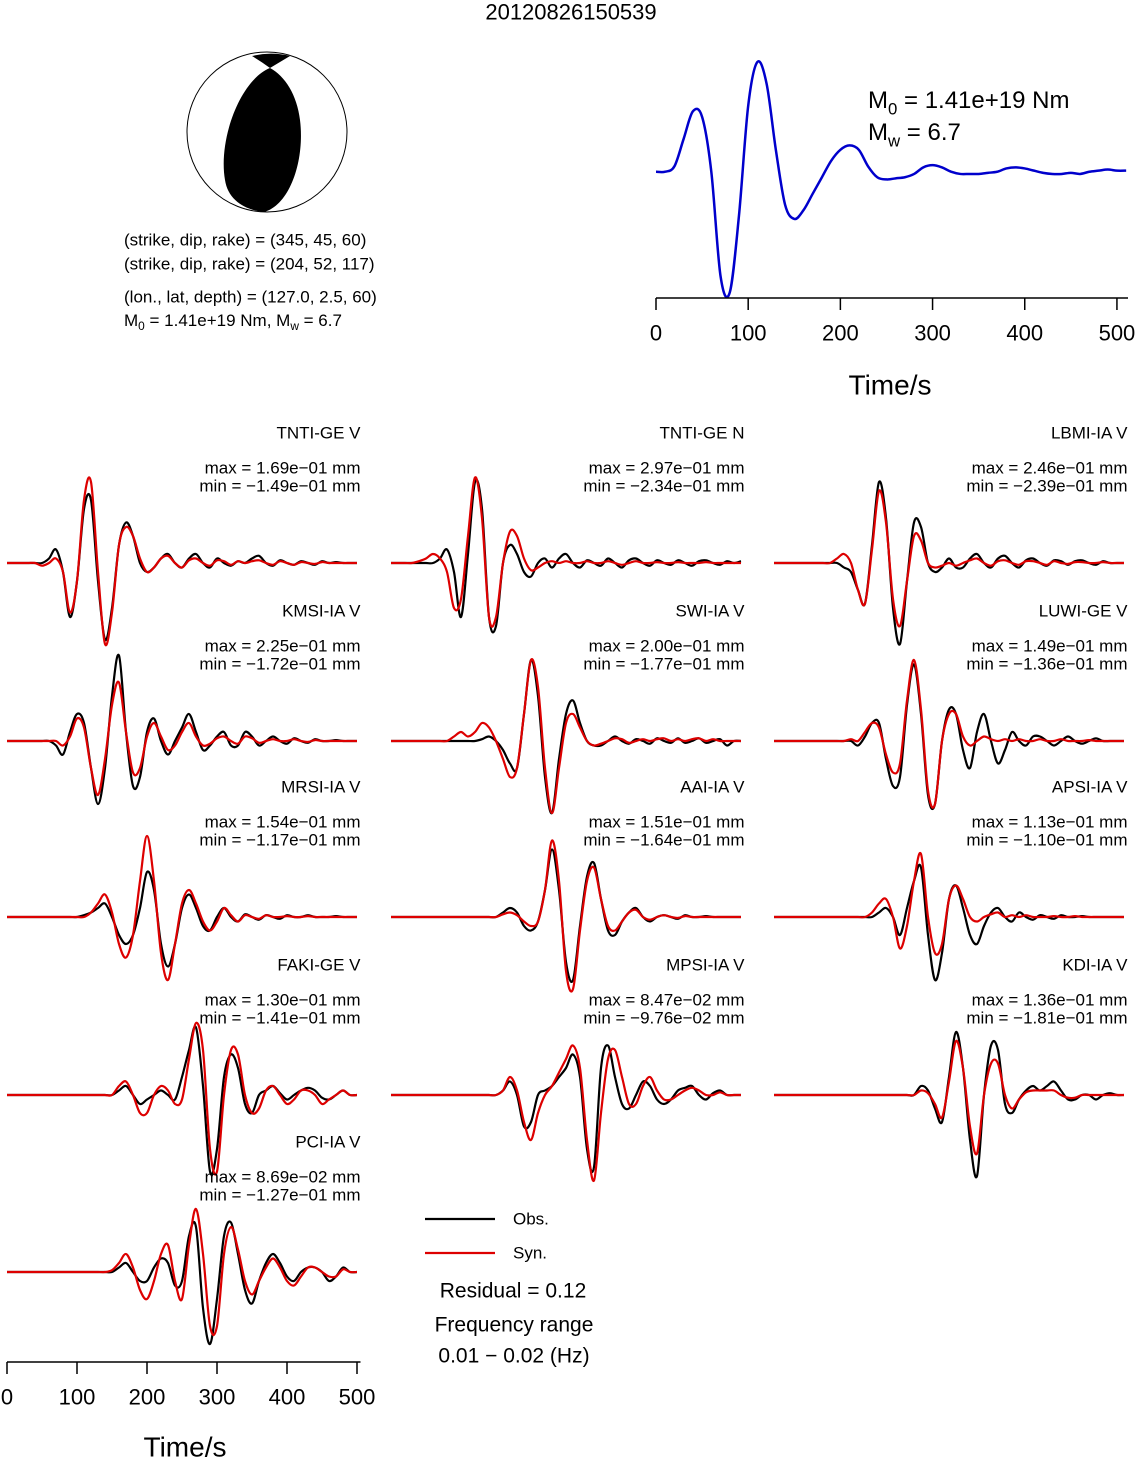 The image size is (1142, 1460). I want to click on max-amplitude: max = 1.54e−01 mm, so click(283, 822).